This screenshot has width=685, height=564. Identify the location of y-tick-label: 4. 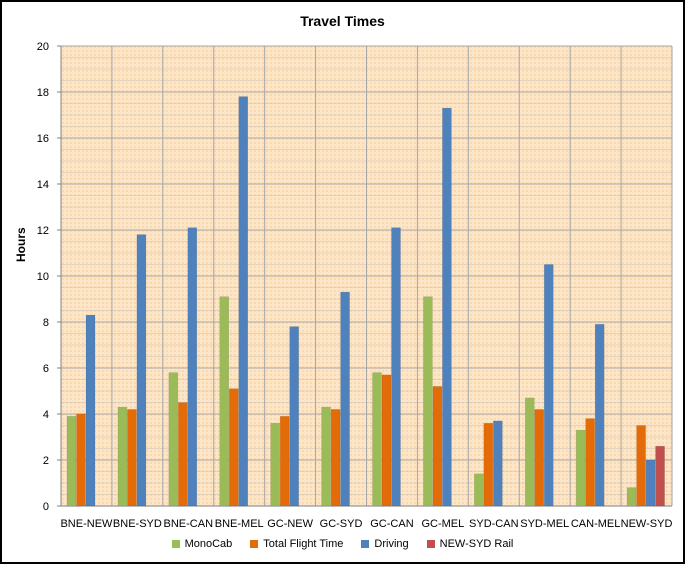
(46, 415).